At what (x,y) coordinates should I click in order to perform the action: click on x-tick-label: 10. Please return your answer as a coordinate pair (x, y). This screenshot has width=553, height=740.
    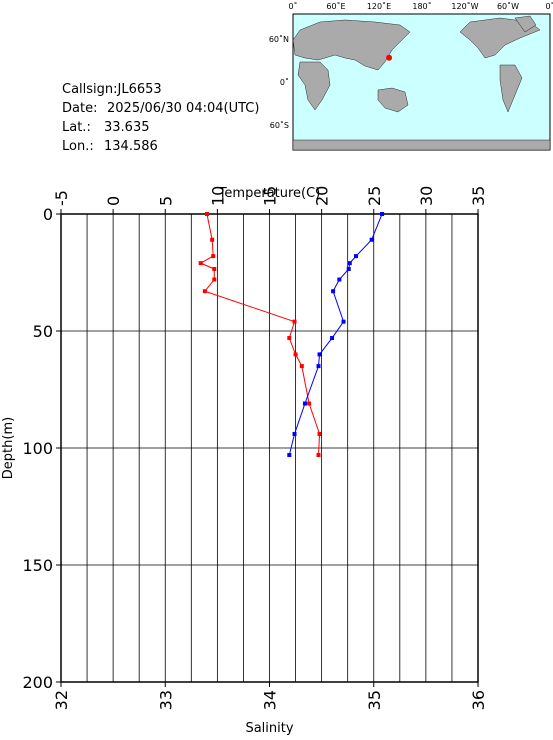
    Looking at the image, I should click on (217, 196).